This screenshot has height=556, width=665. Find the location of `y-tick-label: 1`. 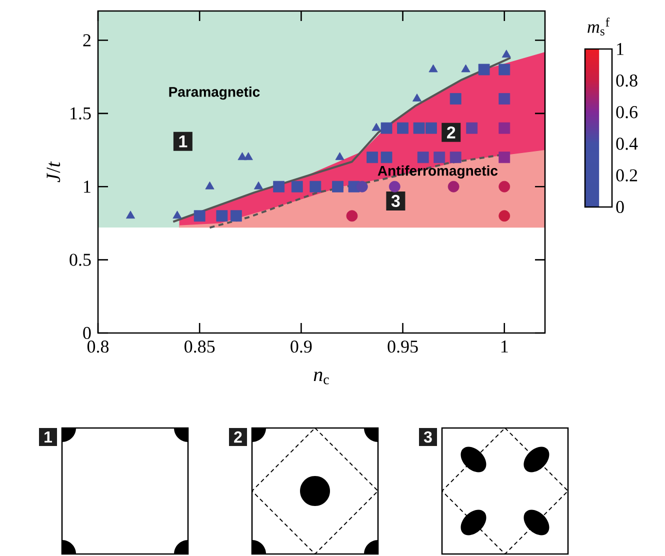

y-tick-label: 1 is located at coordinates (87, 186).